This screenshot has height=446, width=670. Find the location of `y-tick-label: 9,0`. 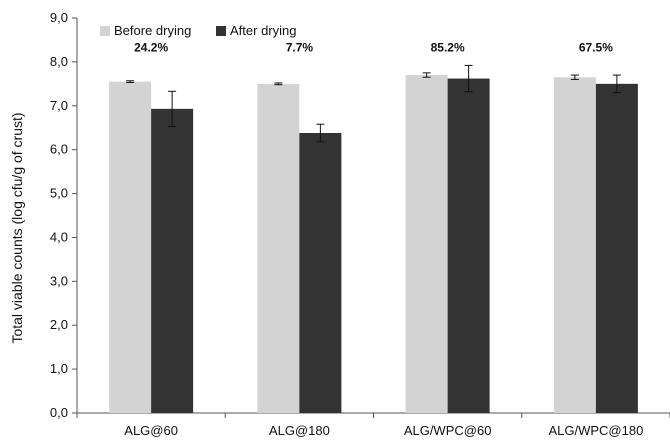

y-tick-label: 9,0 is located at coordinates (59, 17).